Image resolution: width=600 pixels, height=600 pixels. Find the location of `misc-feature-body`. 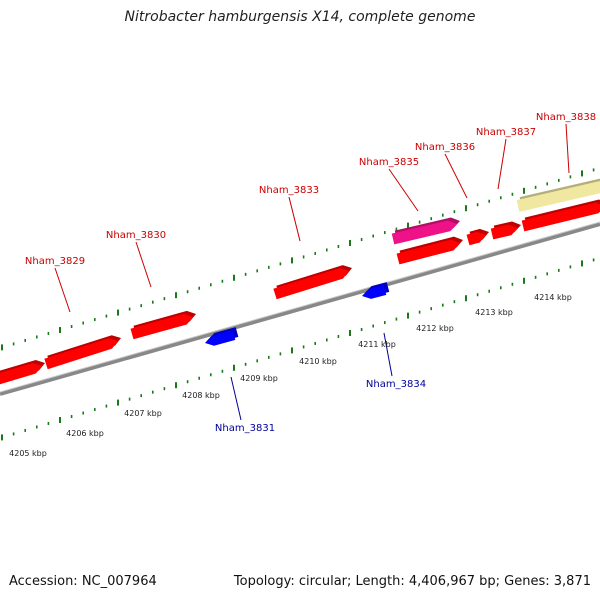

misc-feature-body is located at coordinates (558, 196).